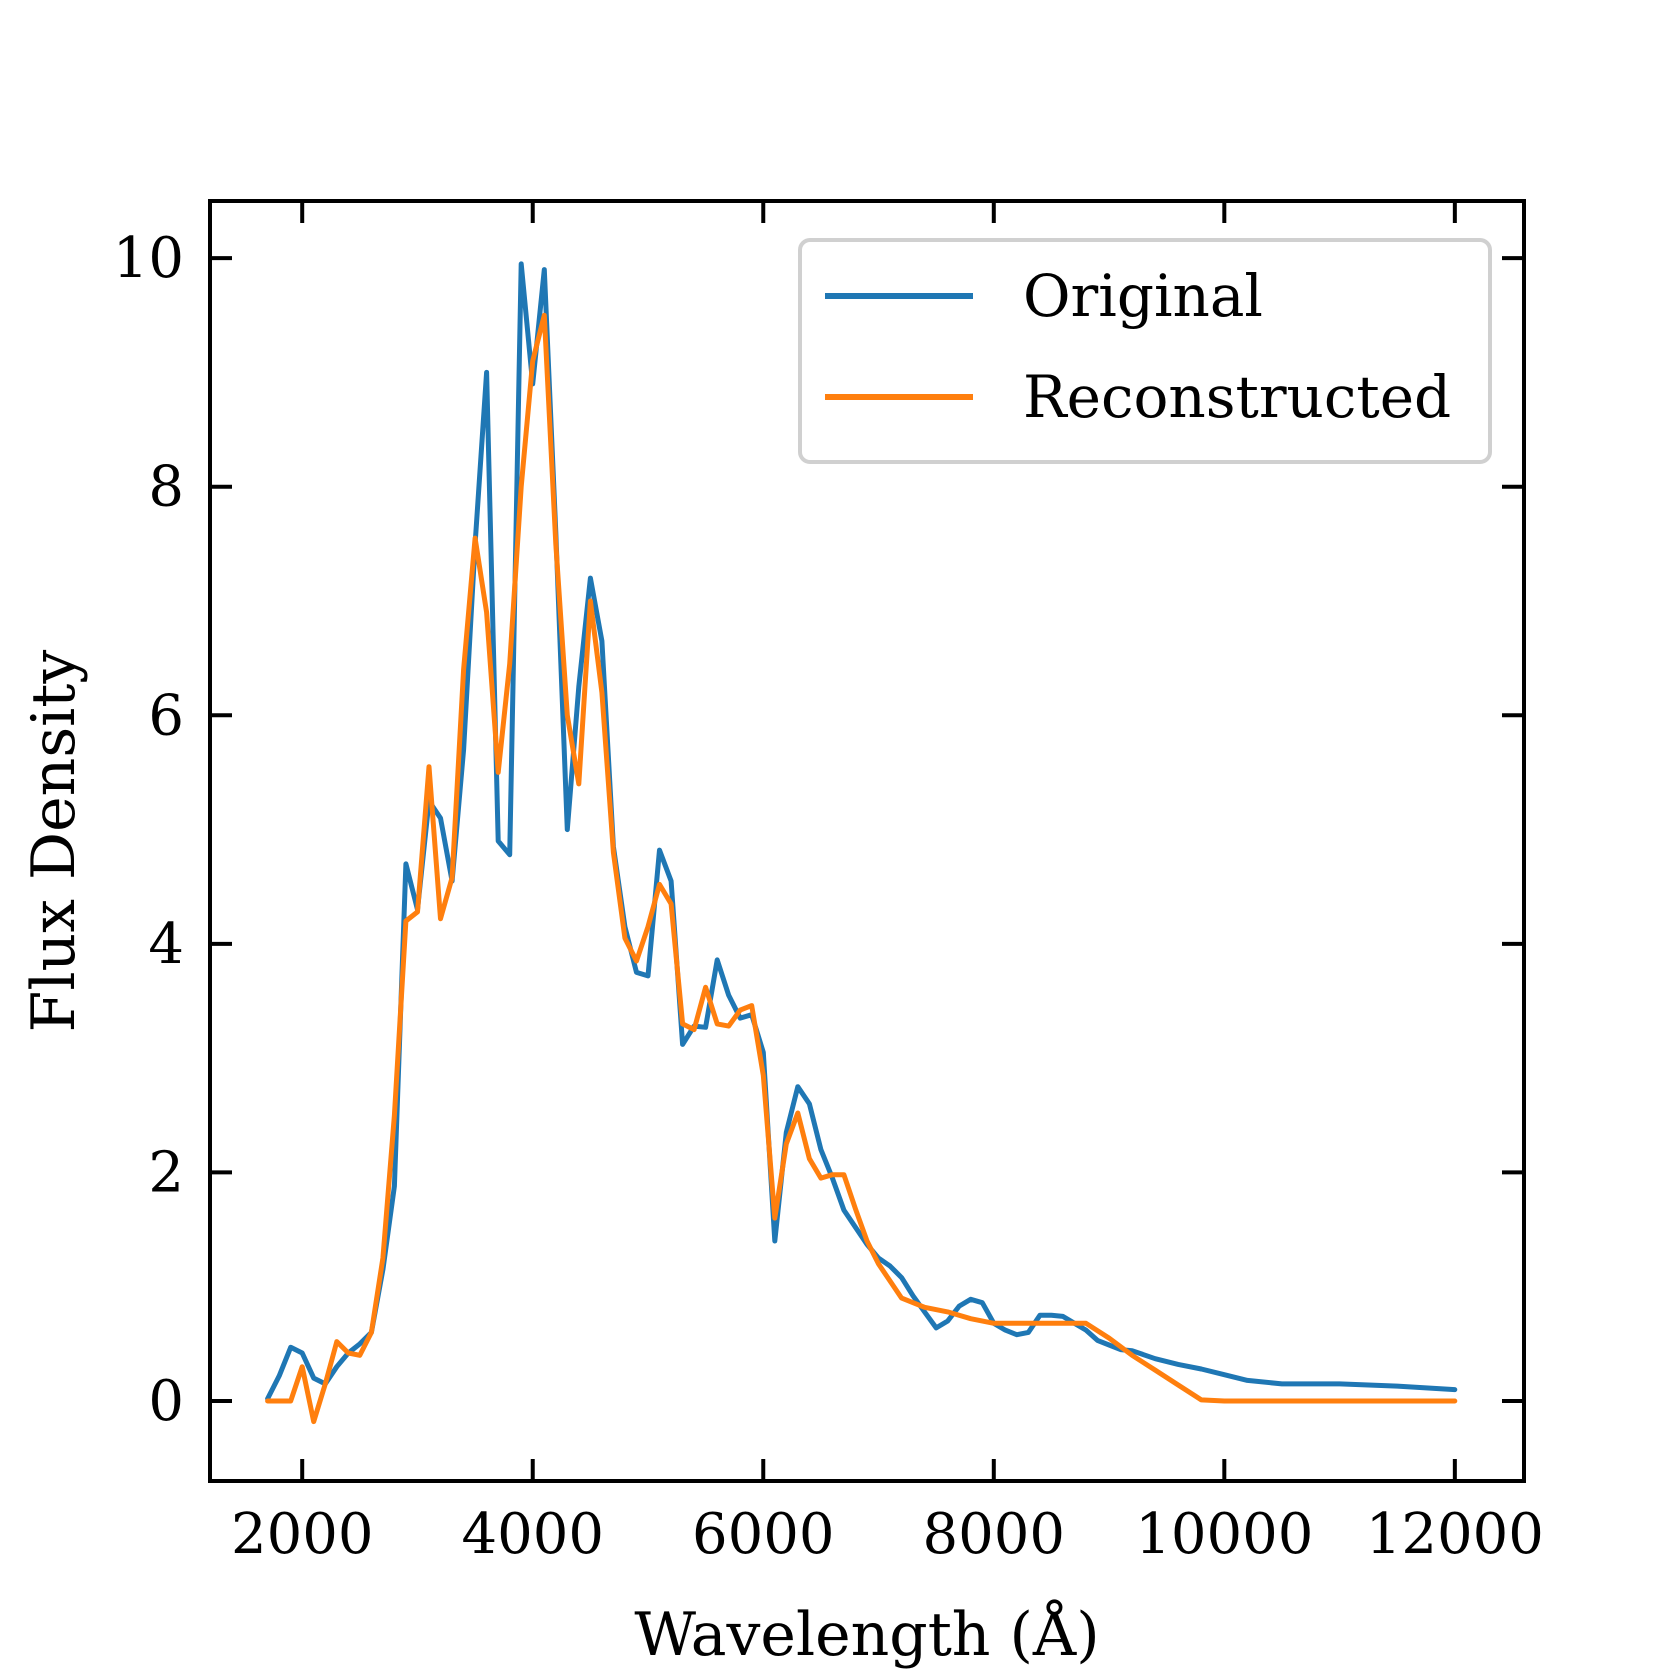 The width and height of the screenshot is (1675, 1675). Describe the element at coordinates (1455, 1534) in the screenshot. I see `x-tick-label: 12000` at that location.